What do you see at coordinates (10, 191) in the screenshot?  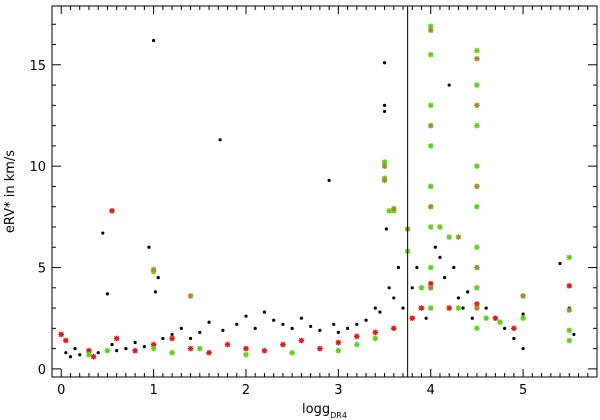 I see `y-axis-label: eRV* in km/s` at bounding box center [10, 191].